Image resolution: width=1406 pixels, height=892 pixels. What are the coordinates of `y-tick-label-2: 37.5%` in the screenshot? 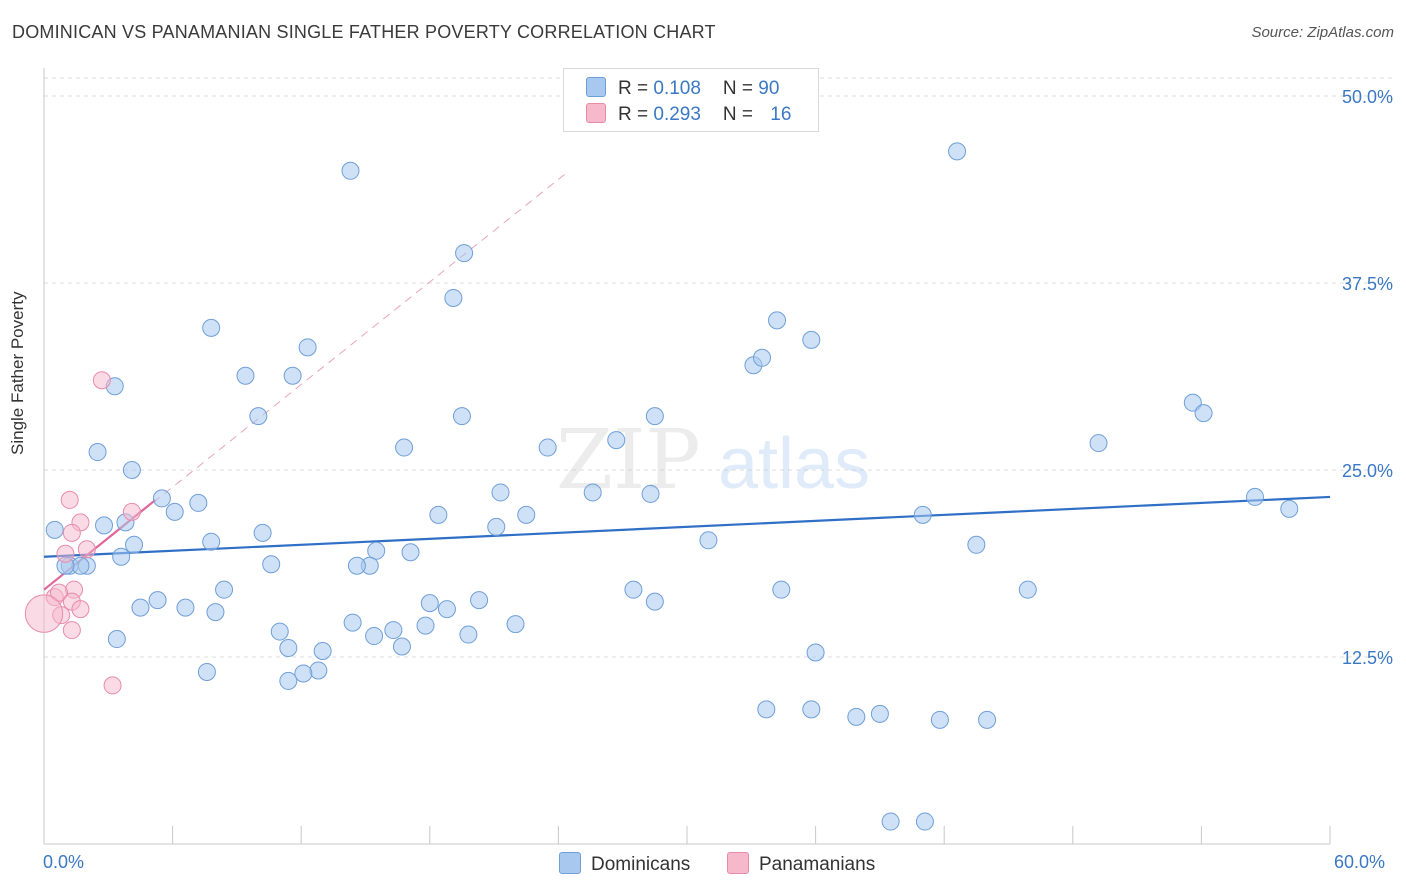 It's located at (1367, 284).